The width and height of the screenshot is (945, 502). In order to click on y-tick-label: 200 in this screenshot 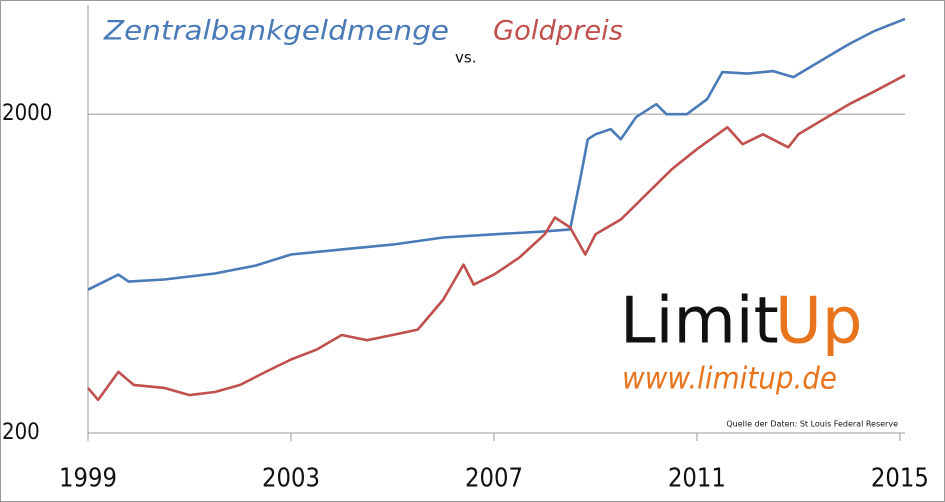, I will do `click(21, 432)`.